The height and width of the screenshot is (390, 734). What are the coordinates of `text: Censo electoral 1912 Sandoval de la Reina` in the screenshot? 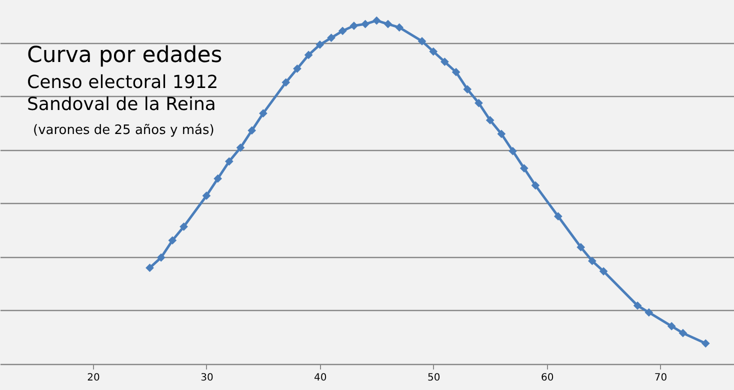 It's located at (122, 93).